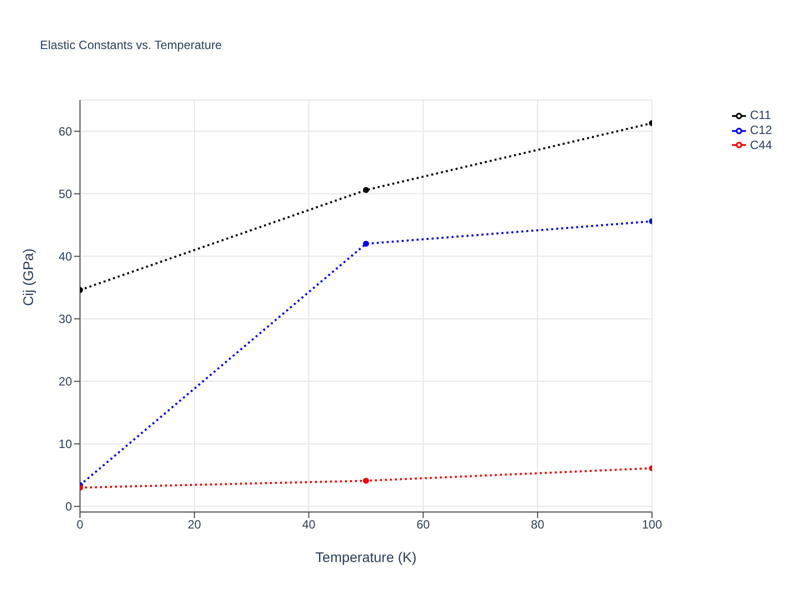  Describe the element at coordinates (80, 525) in the screenshot. I see `x-tick-label: 0` at that location.